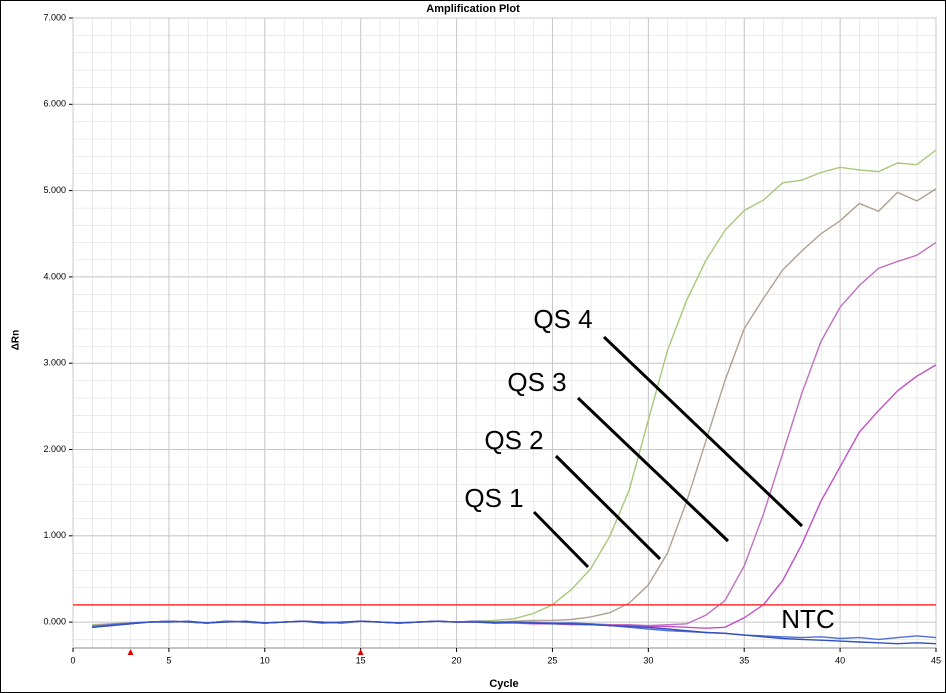 The image size is (946, 693). Describe the element at coordinates (552, 660) in the screenshot. I see `x-tick-label: 25` at that location.